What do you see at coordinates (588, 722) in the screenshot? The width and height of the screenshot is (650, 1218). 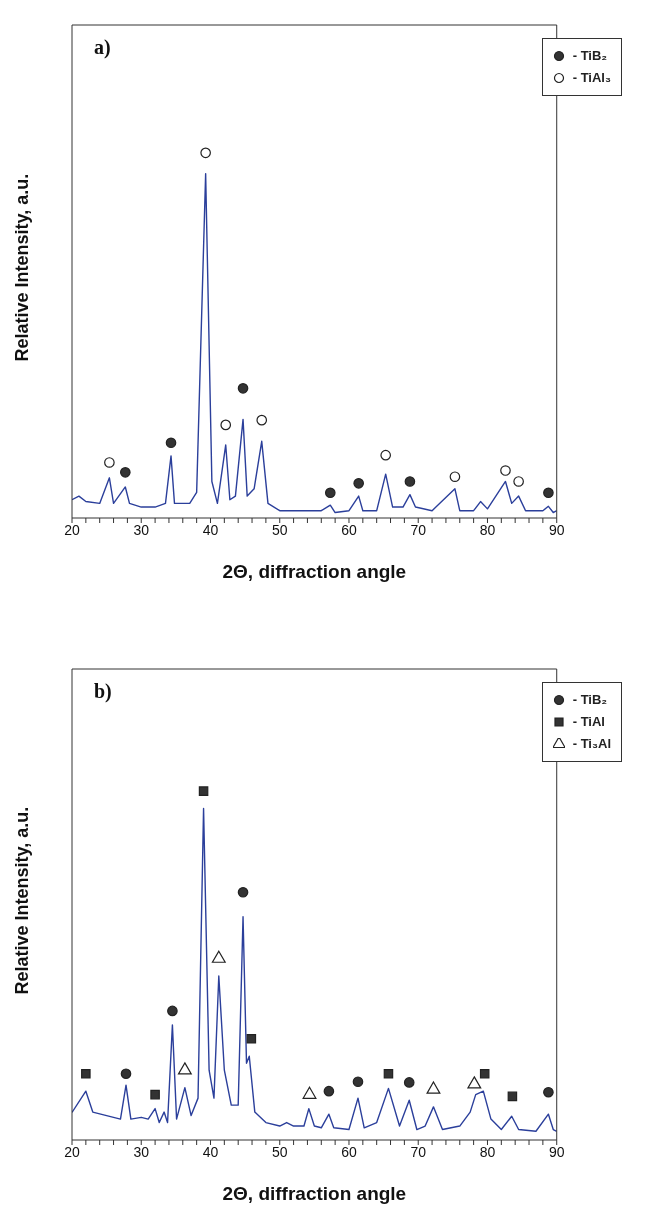 I see `legend-label: - TiAl` at bounding box center [588, 722].